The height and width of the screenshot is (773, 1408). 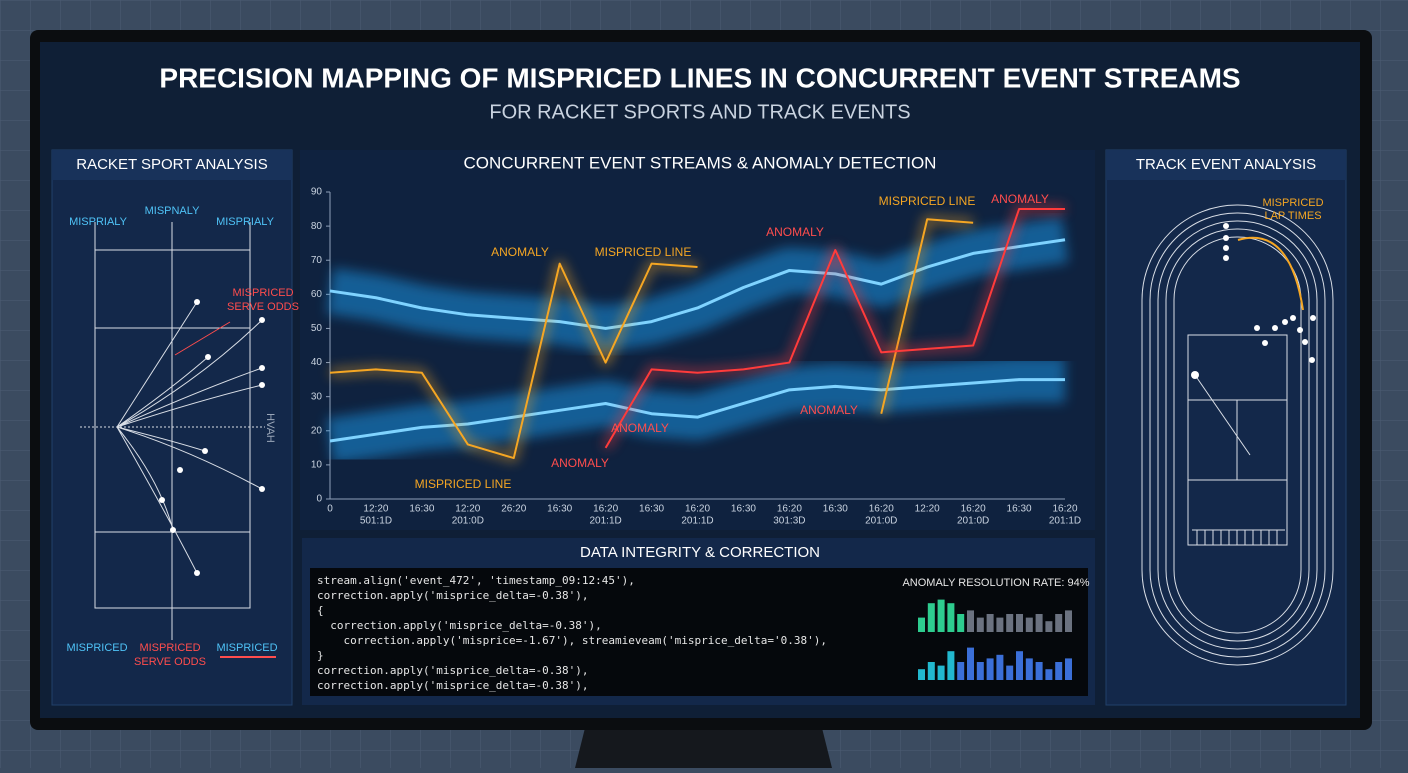 I want to click on y-tick-label: 80, so click(x=317, y=226).